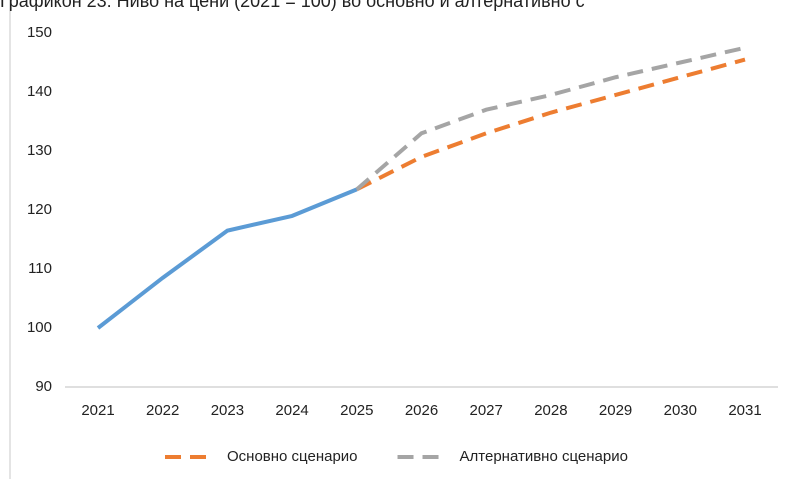 The height and width of the screenshot is (479, 793). What do you see at coordinates (615, 410) in the screenshot?
I see `x-tick-label: 2029` at bounding box center [615, 410].